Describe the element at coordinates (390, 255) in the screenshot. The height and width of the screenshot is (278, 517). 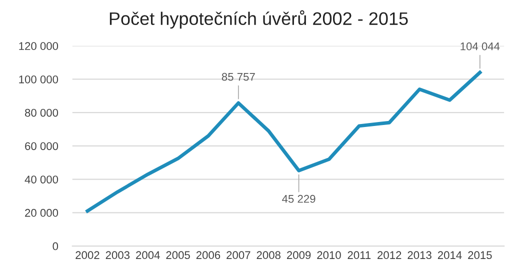
I see `x-tick-label: 2012` at that location.